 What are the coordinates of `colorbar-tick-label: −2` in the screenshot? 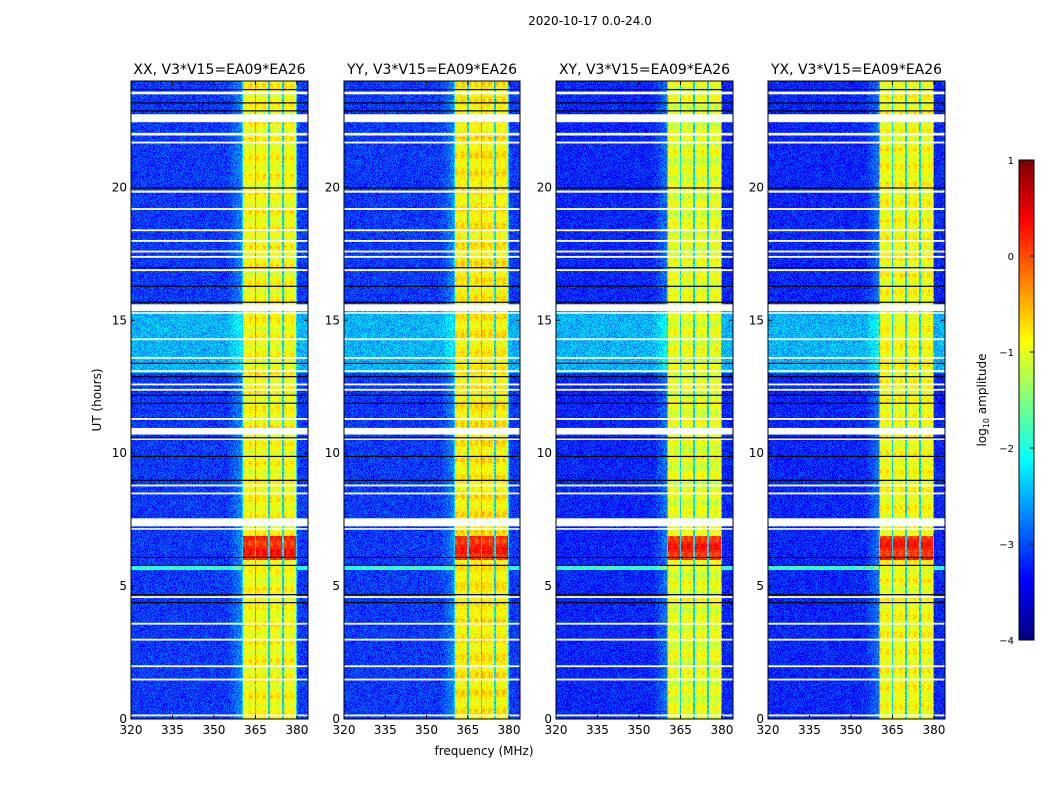 It's located at (1006, 449).